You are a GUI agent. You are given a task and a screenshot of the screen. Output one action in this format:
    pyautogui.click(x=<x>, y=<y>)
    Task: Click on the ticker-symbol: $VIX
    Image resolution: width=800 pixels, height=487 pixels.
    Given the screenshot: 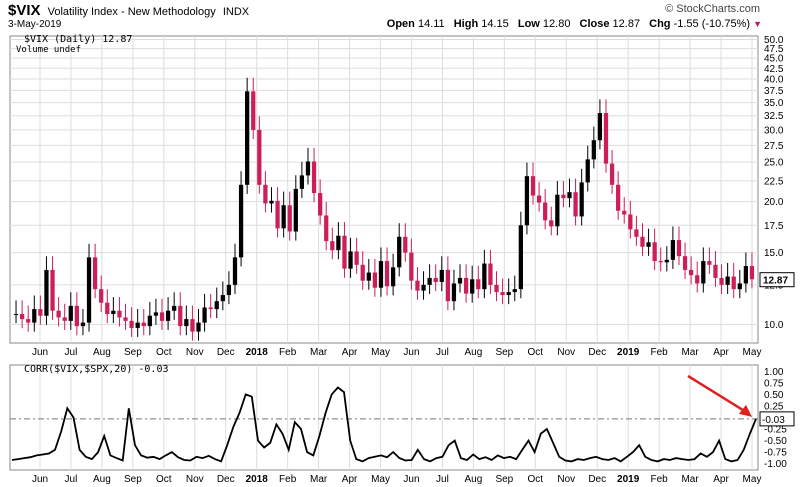 What is the action you would take?
    pyautogui.click(x=24, y=10)
    